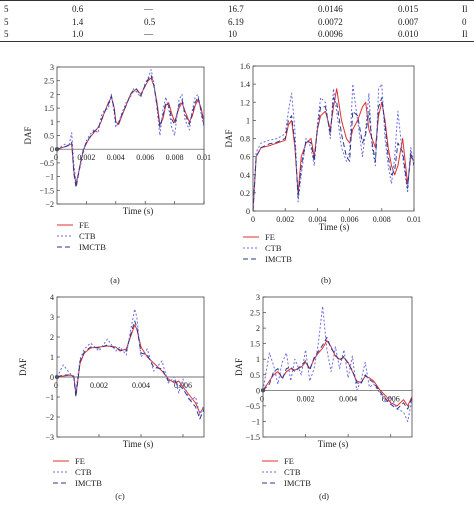  Describe the element at coordinates (115, 280) in the screenshot. I see `panel-caption: (a)` at that location.